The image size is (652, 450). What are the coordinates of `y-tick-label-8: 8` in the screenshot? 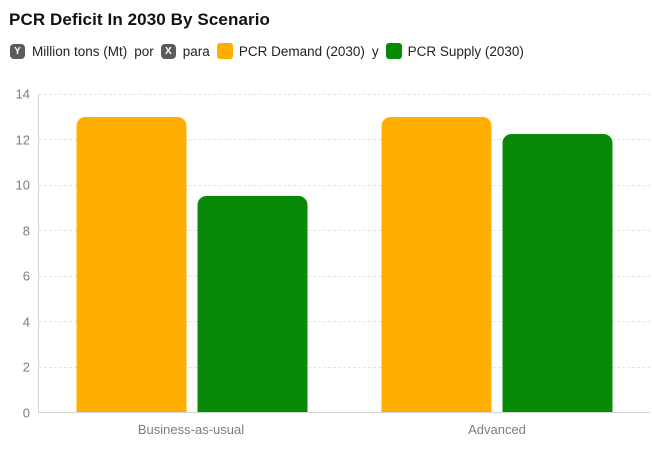 It's located at (26, 231).